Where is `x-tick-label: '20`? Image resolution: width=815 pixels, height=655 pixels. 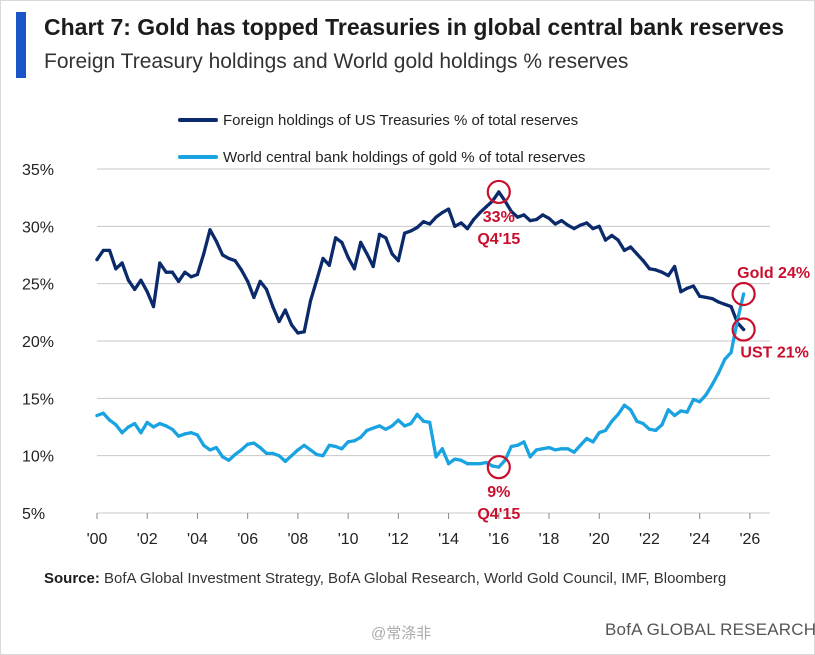
x-tick-label: '20 is located at coordinates (599, 539).